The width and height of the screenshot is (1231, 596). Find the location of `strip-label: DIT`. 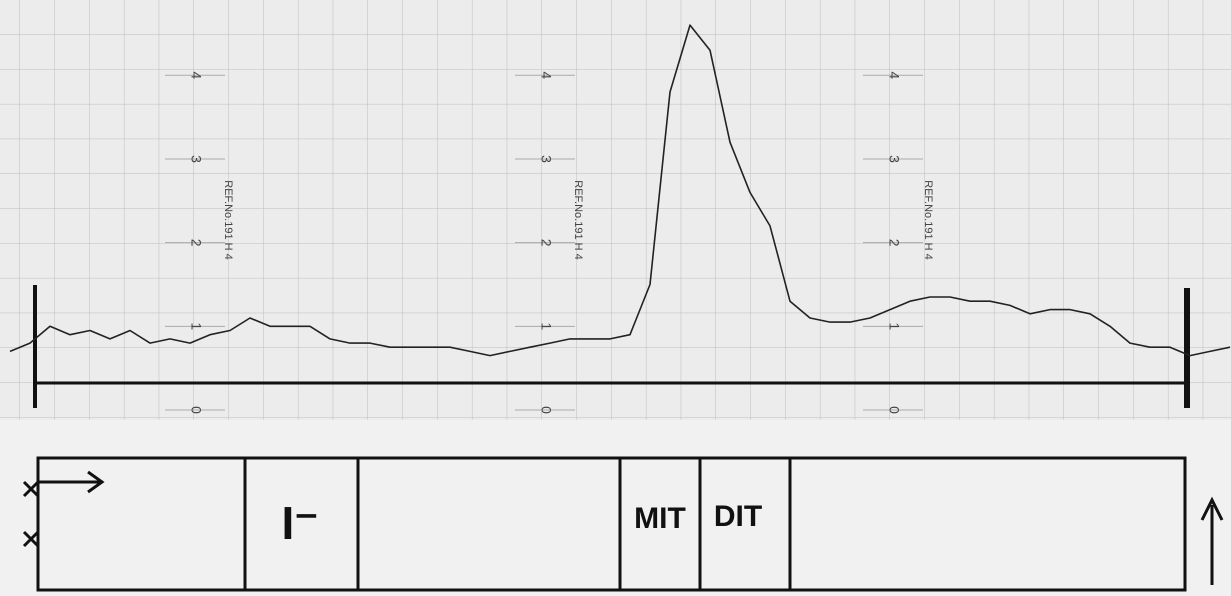

strip-label: DIT is located at coordinates (738, 516).